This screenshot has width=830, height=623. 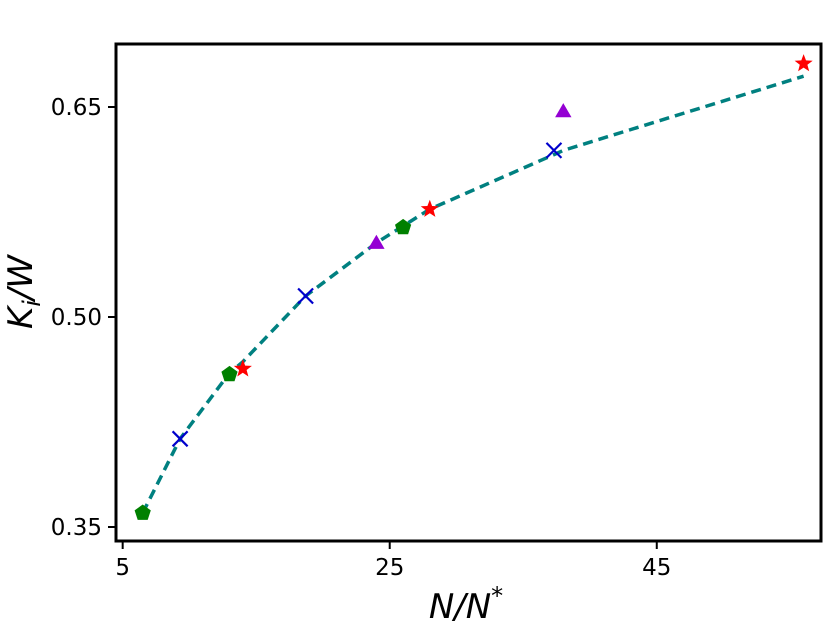 What do you see at coordinates (76, 528) in the screenshot?
I see `y-tick-label-0.35: 0.35` at bounding box center [76, 528].